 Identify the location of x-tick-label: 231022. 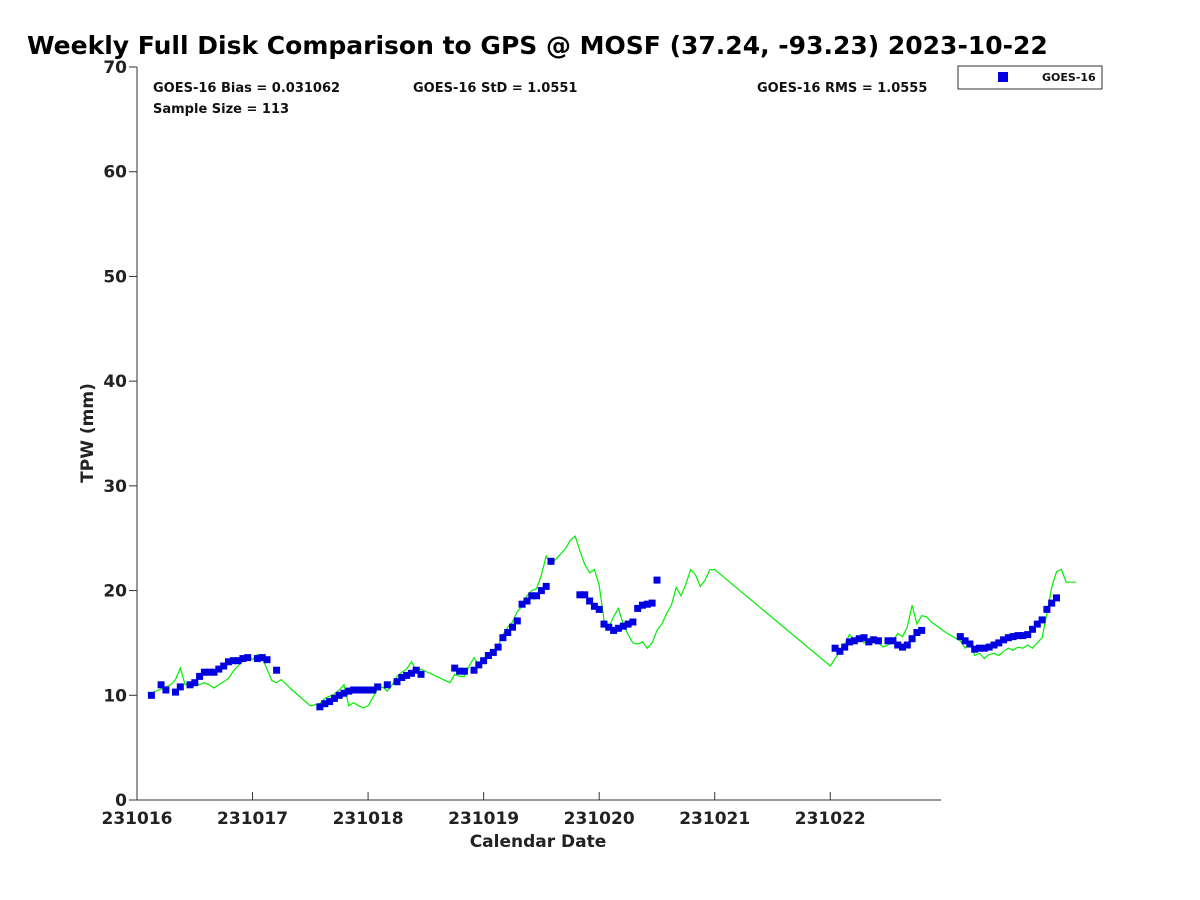
(830, 819).